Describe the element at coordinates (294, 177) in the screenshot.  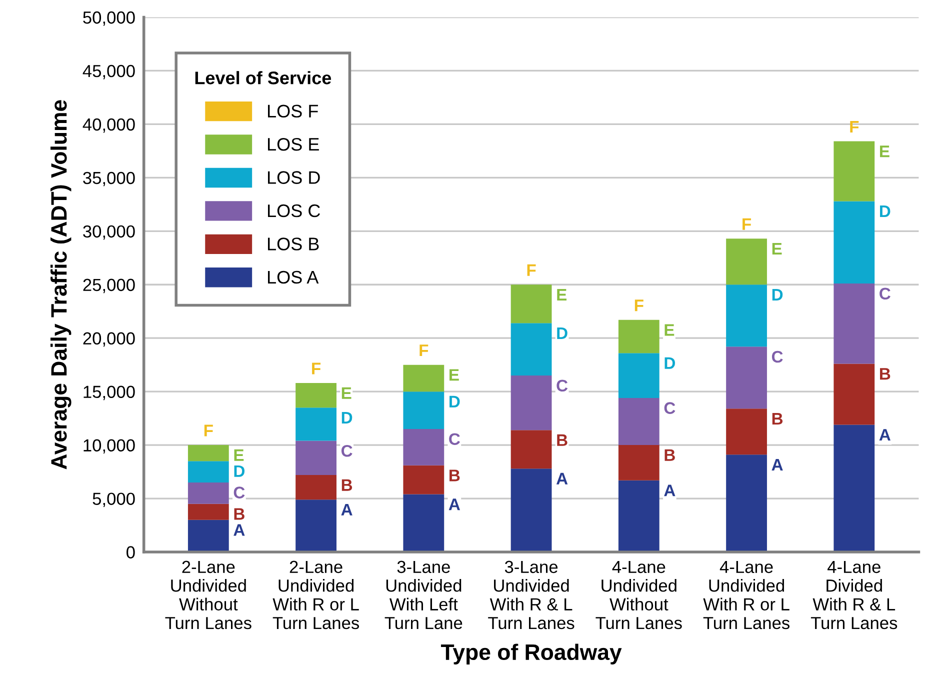
I see `legend-label: LOS D` at that location.